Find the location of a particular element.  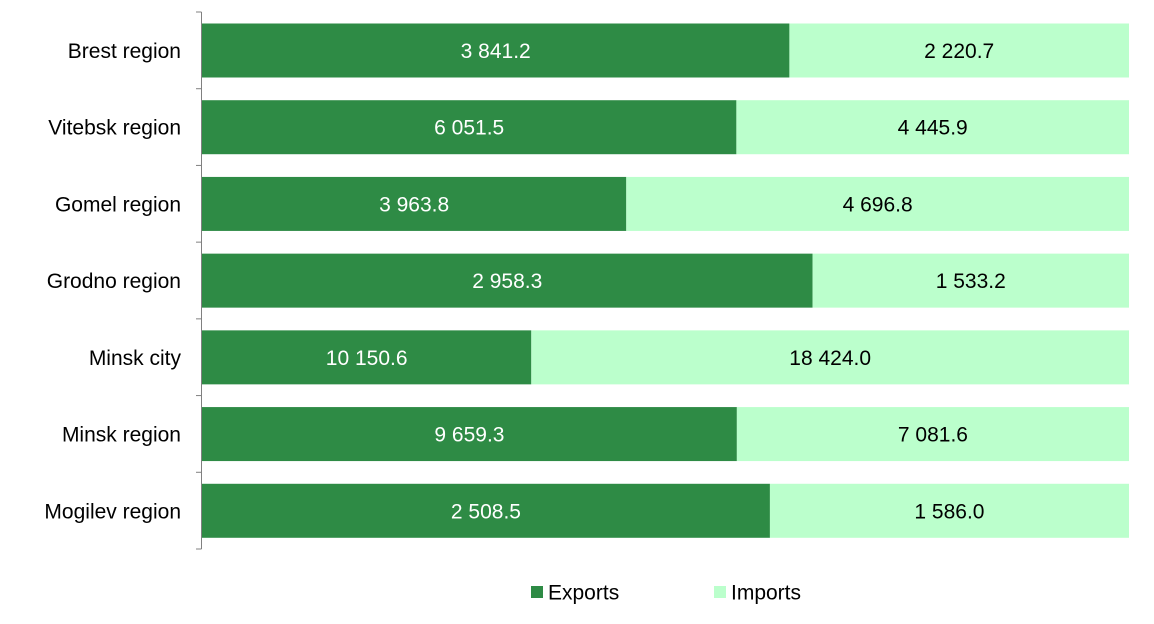

data-label-exports-5: 10 150.6 is located at coordinates (367, 358).